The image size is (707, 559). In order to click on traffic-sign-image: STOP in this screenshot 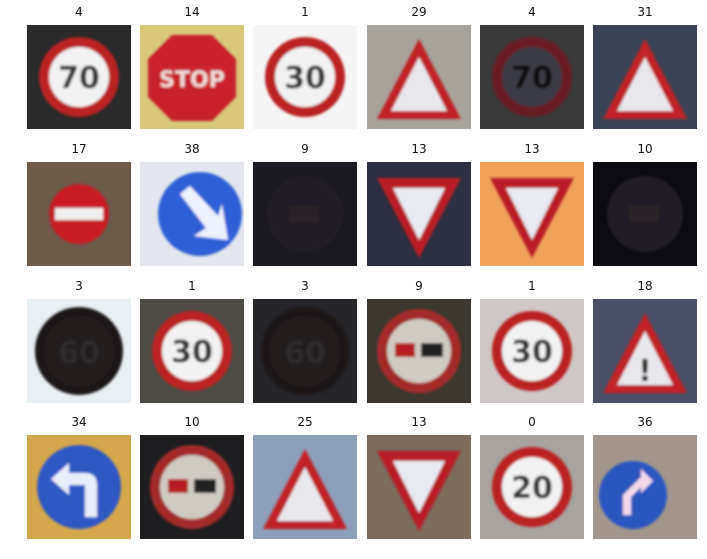, I will do `click(192, 77)`.